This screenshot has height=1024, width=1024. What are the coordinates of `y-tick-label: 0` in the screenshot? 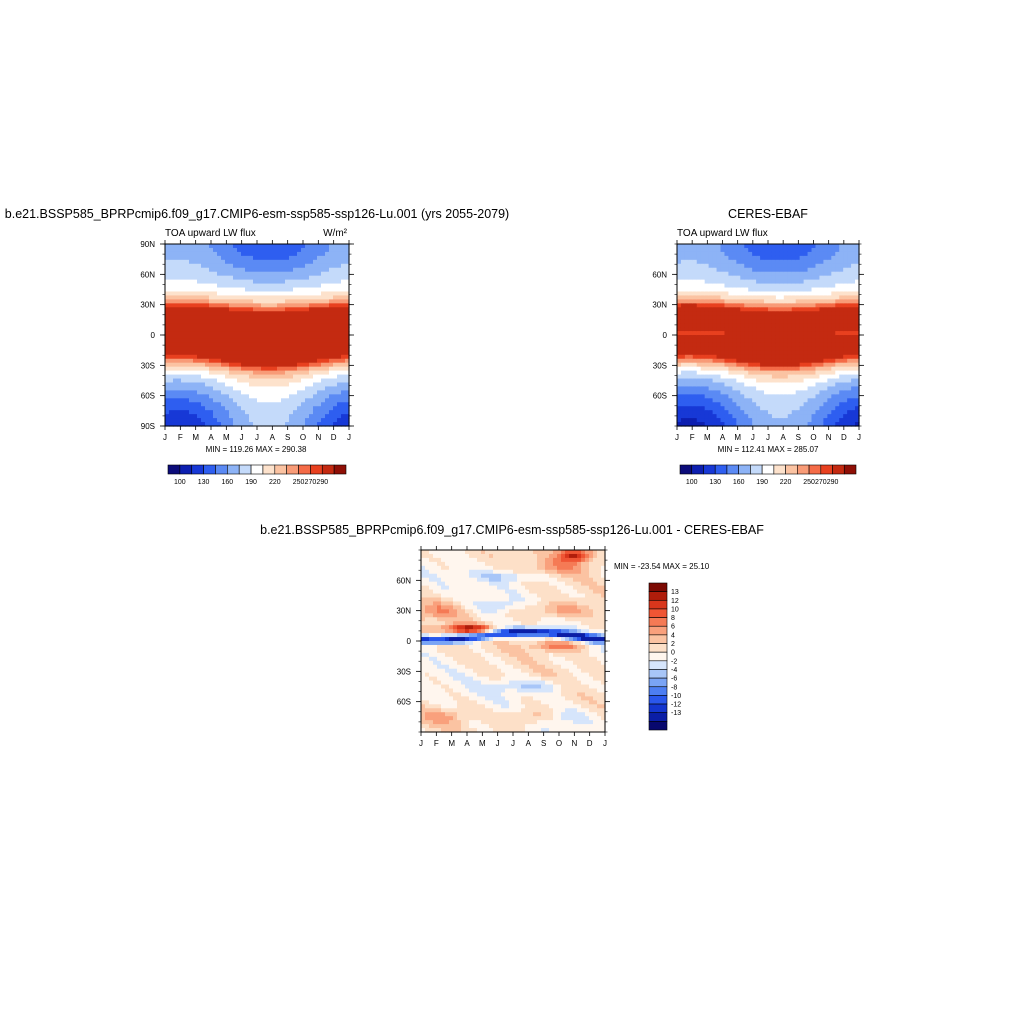 It's located at (665, 335).